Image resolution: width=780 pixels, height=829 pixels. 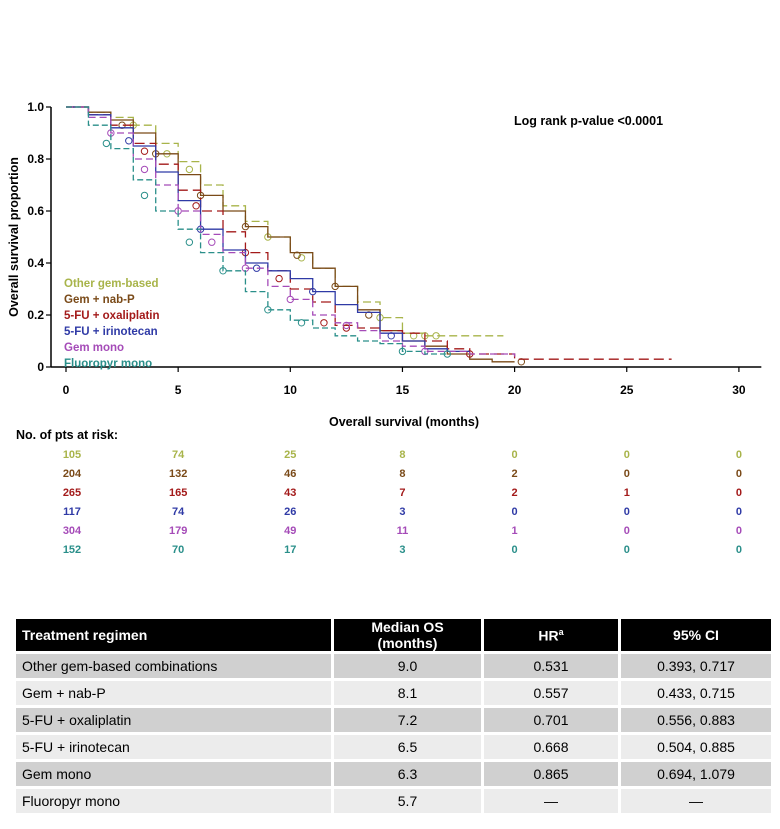 I want to click on risk-value-4-1: 179, so click(x=178, y=531).